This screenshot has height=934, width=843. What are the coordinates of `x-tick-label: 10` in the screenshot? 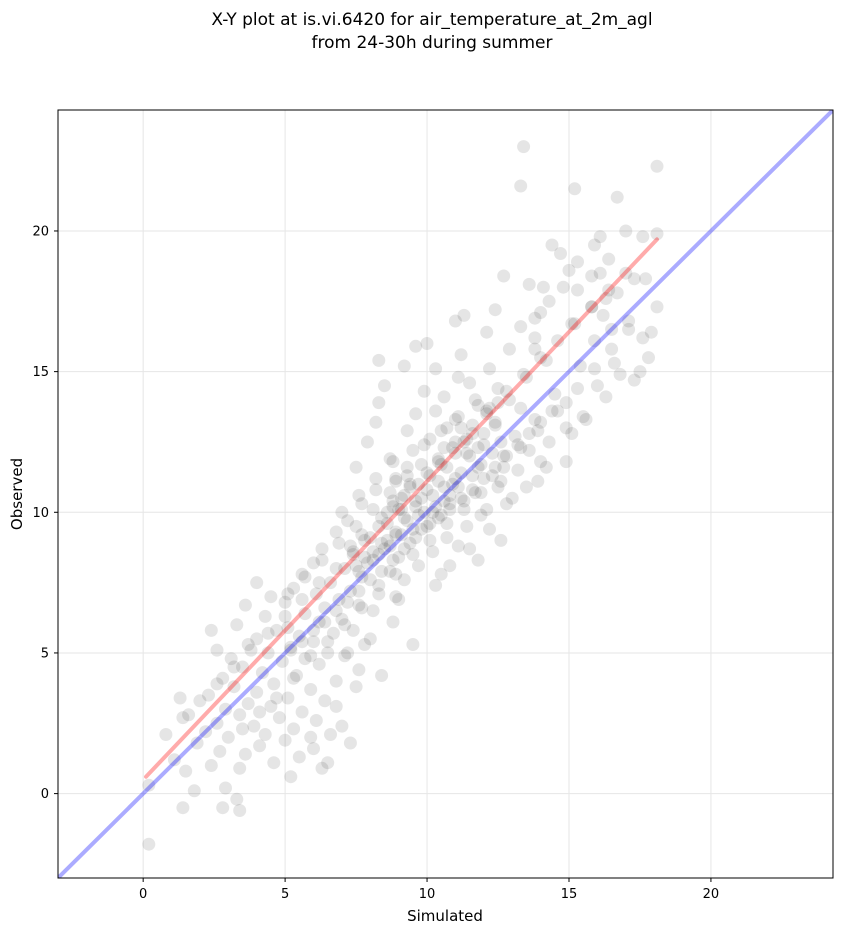 It's located at (427, 894).